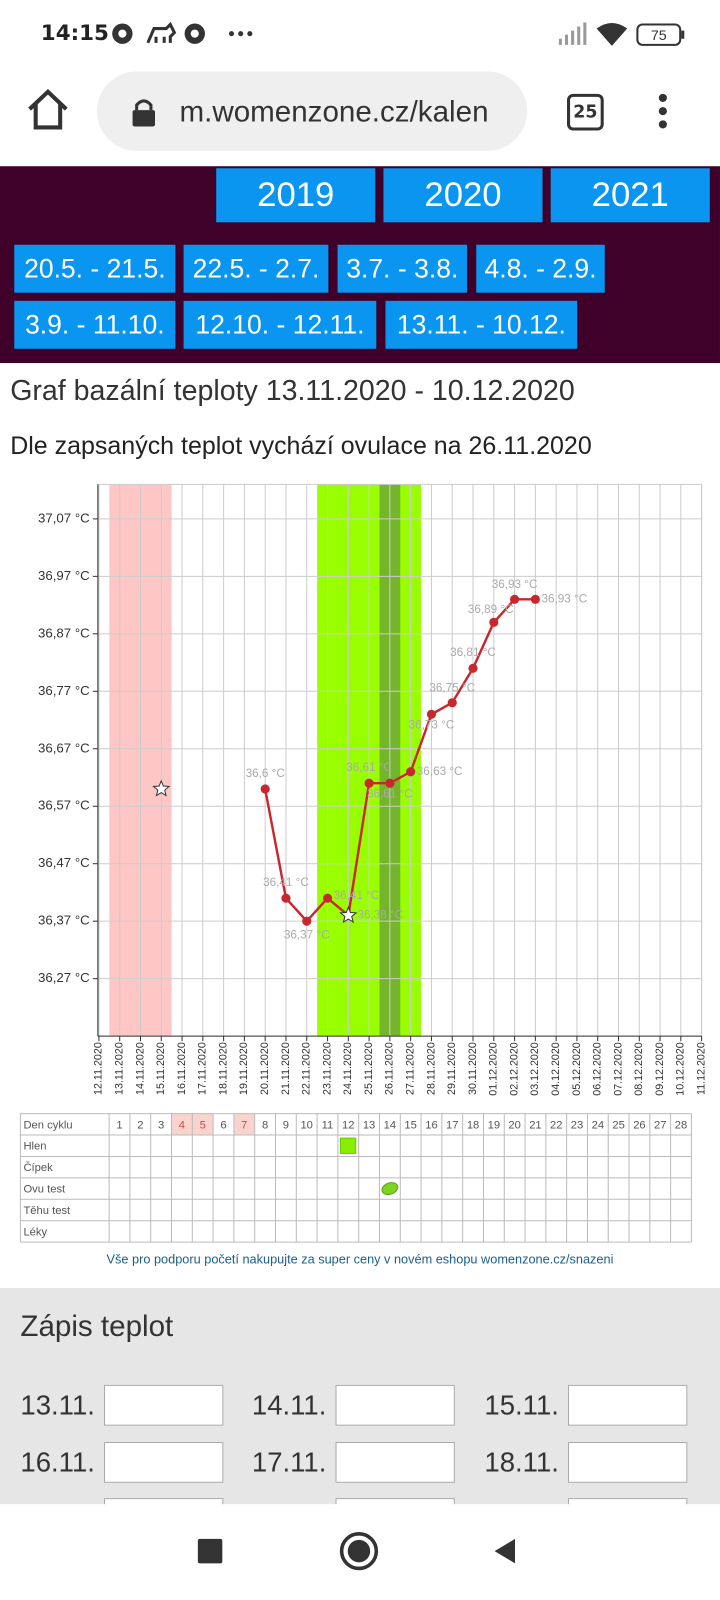 This screenshot has width=720, height=1600. I want to click on cycle-day: 4, so click(182, 1125).